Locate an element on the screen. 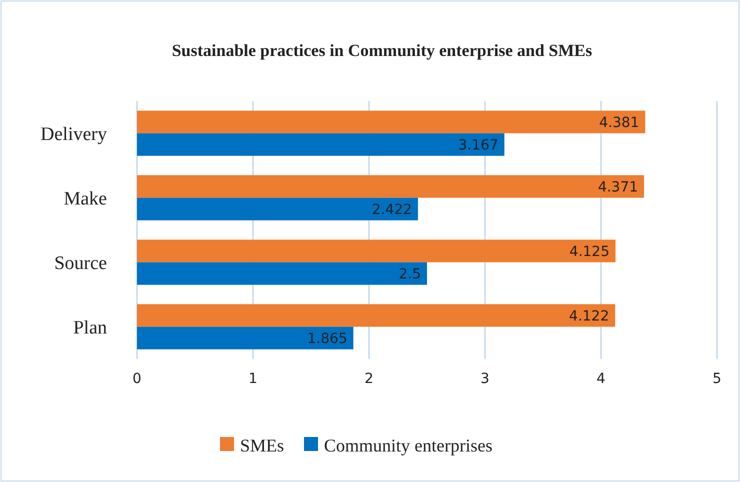 The image size is (740, 482). data-label: 4.125 is located at coordinates (589, 252).